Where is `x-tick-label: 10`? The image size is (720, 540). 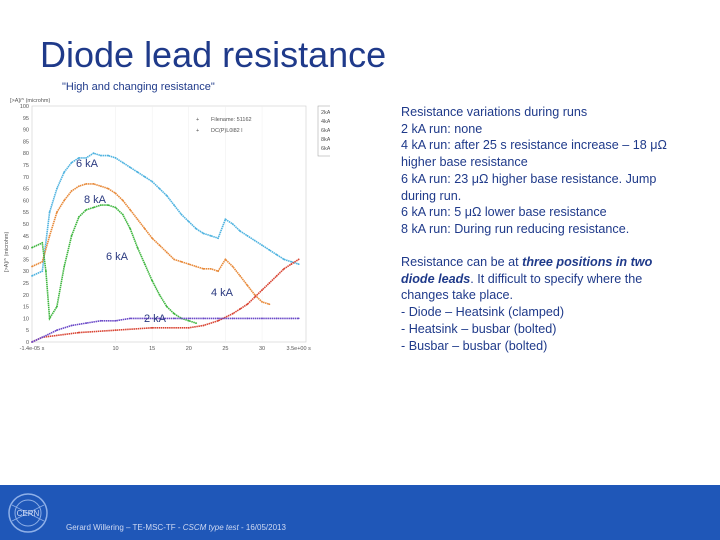
x-tick-label: 10 is located at coordinates (115, 348).